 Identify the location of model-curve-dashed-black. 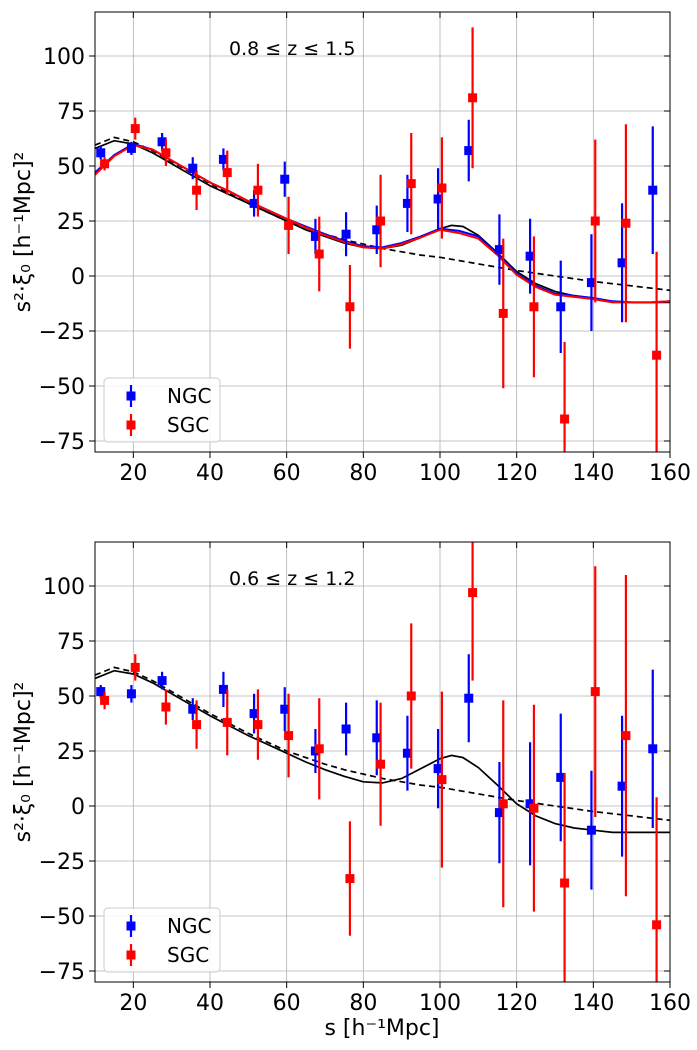
(382, 744).